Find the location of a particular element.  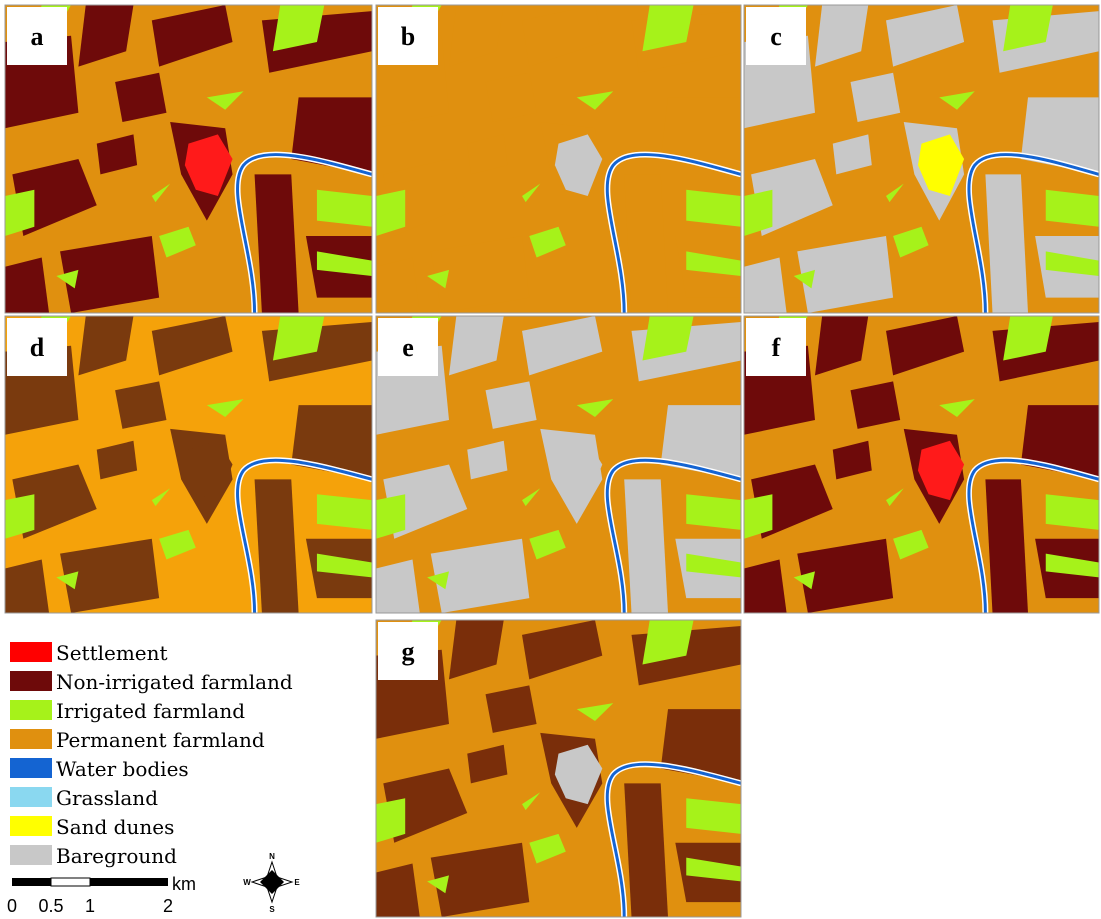

panel-label: a is located at coordinates (37, 36).